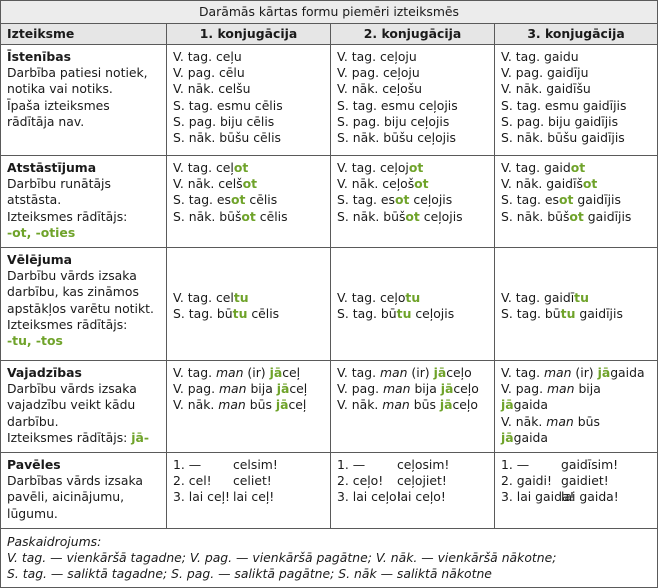 This screenshot has height=588, width=658. Describe the element at coordinates (576, 298) in the screenshot. I see `verb-form-line: V. tag. gaidītu` at that location.